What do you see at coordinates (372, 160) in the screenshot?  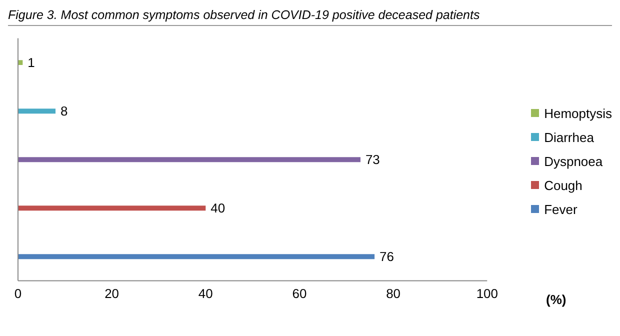 I see `data-label: 73` at bounding box center [372, 160].